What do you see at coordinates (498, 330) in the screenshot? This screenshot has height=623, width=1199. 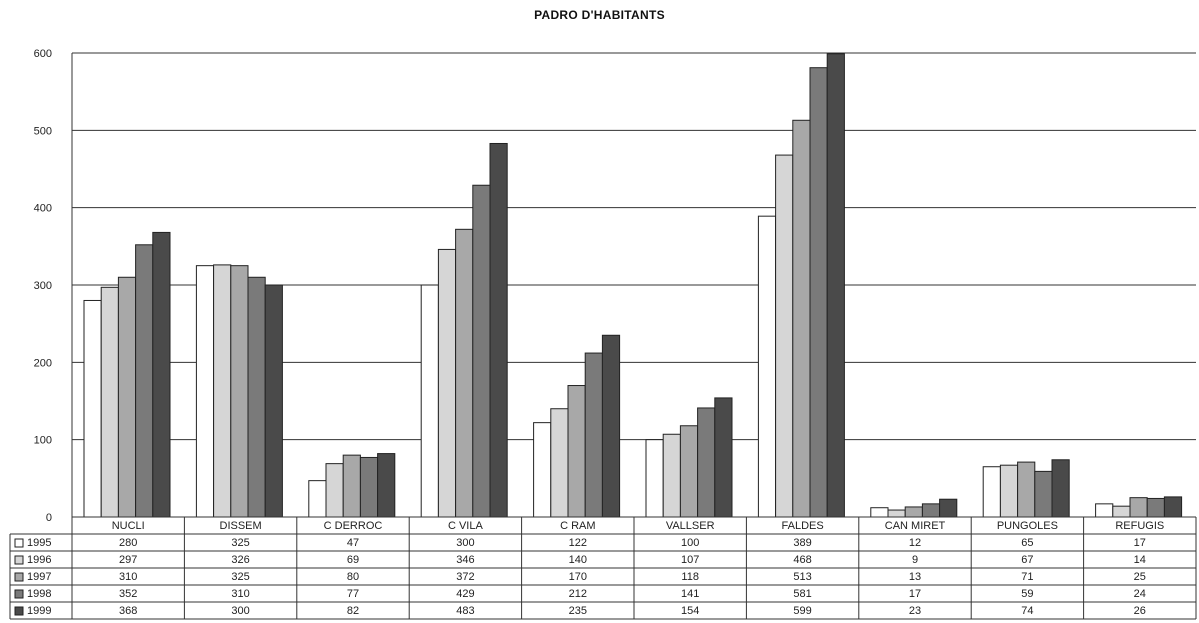 I see `bar-1999-c-vila` at bounding box center [498, 330].